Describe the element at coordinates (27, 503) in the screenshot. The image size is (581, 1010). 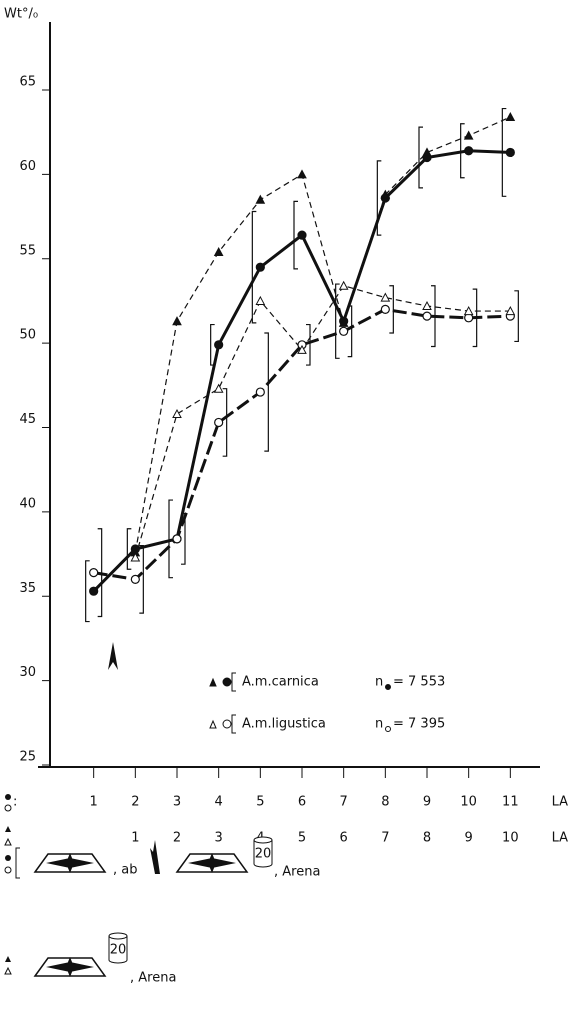
I see `y-tick-label: 40` at that location.